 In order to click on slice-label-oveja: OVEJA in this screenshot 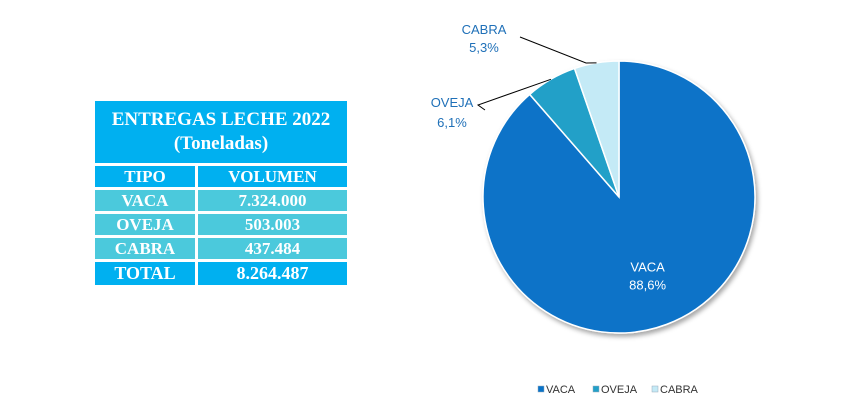, I will do `click(452, 102)`.